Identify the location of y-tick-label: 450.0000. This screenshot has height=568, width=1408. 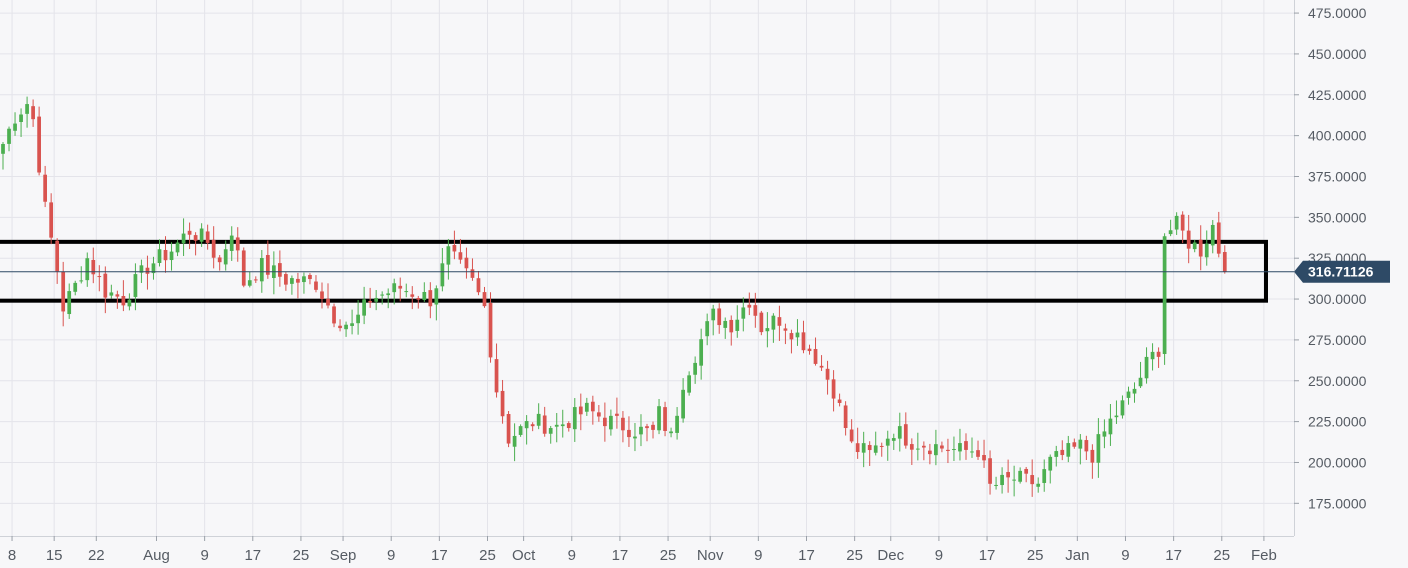
(1337, 54).